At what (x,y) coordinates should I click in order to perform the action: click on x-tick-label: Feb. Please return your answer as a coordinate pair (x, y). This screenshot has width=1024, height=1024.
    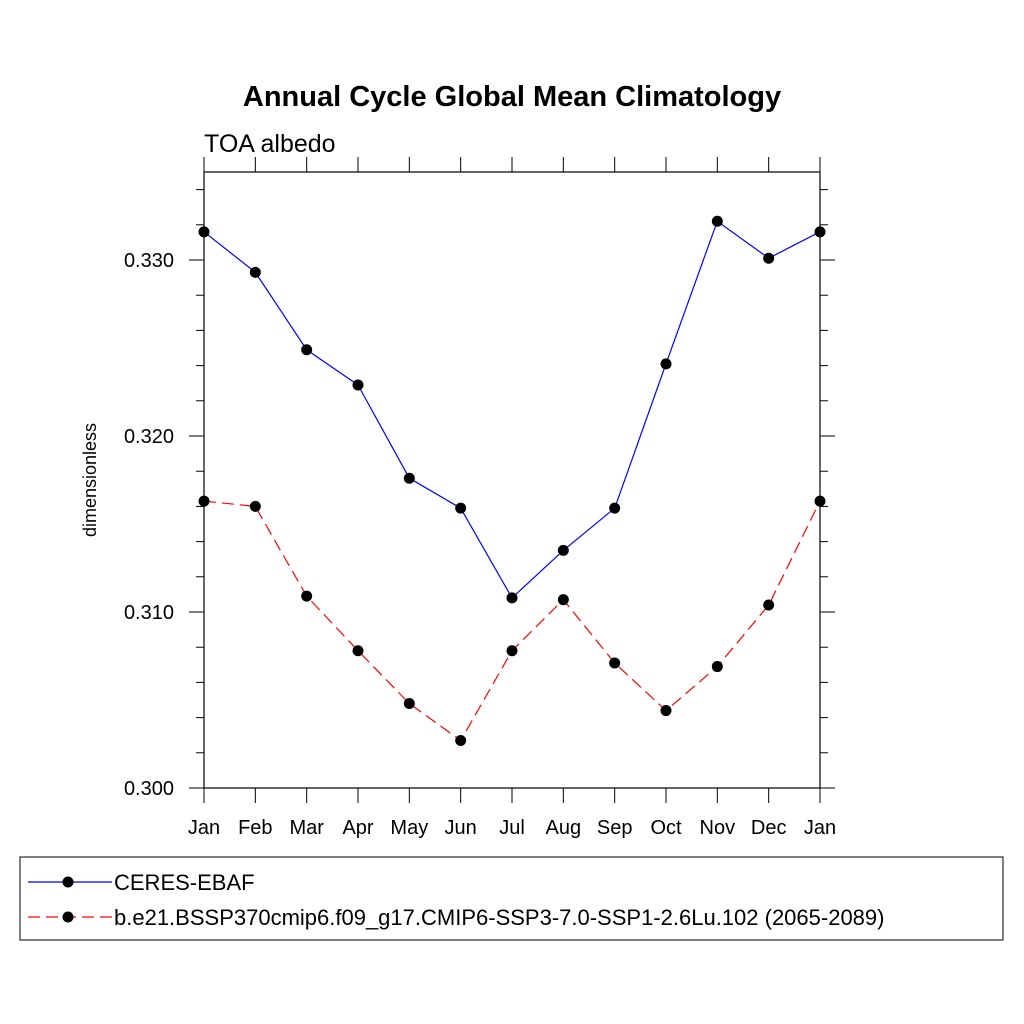
    Looking at the image, I should click on (255, 828).